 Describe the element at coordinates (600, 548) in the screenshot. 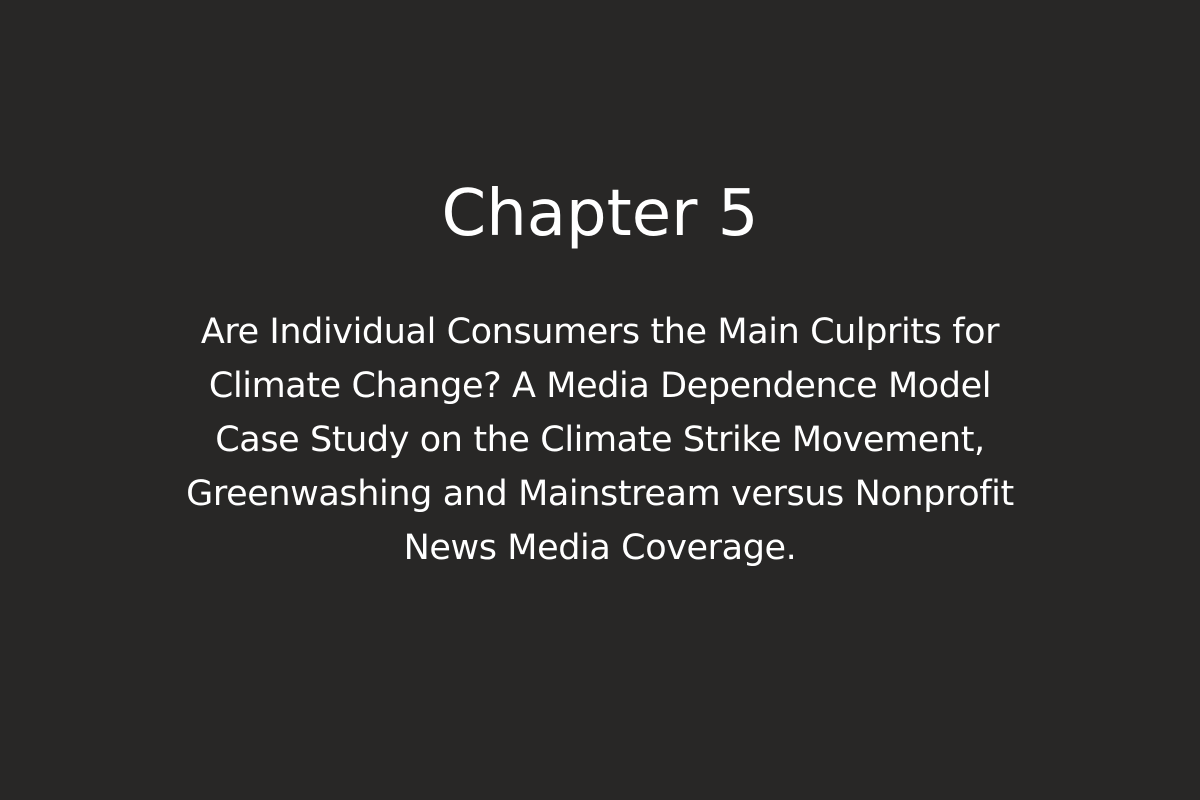

I see `chapter-title-line: News Media Coverage.` at that location.